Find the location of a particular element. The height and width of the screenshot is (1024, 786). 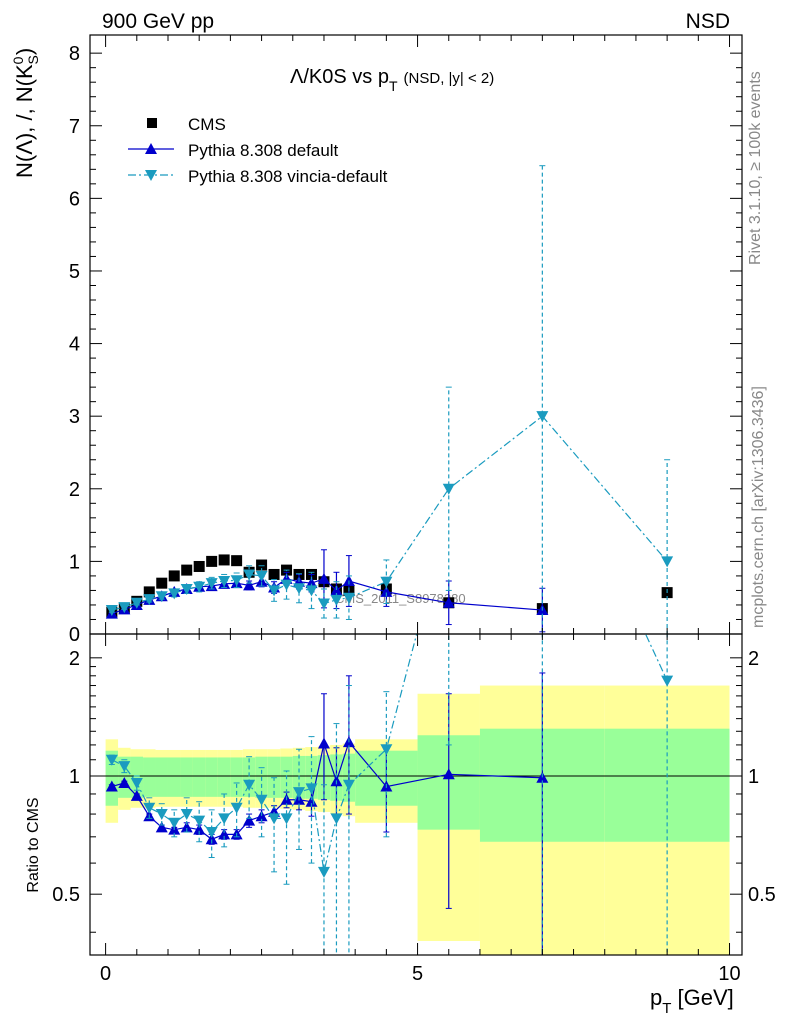

ratio-y-tick-label: 2 is located at coordinates (74, 659).